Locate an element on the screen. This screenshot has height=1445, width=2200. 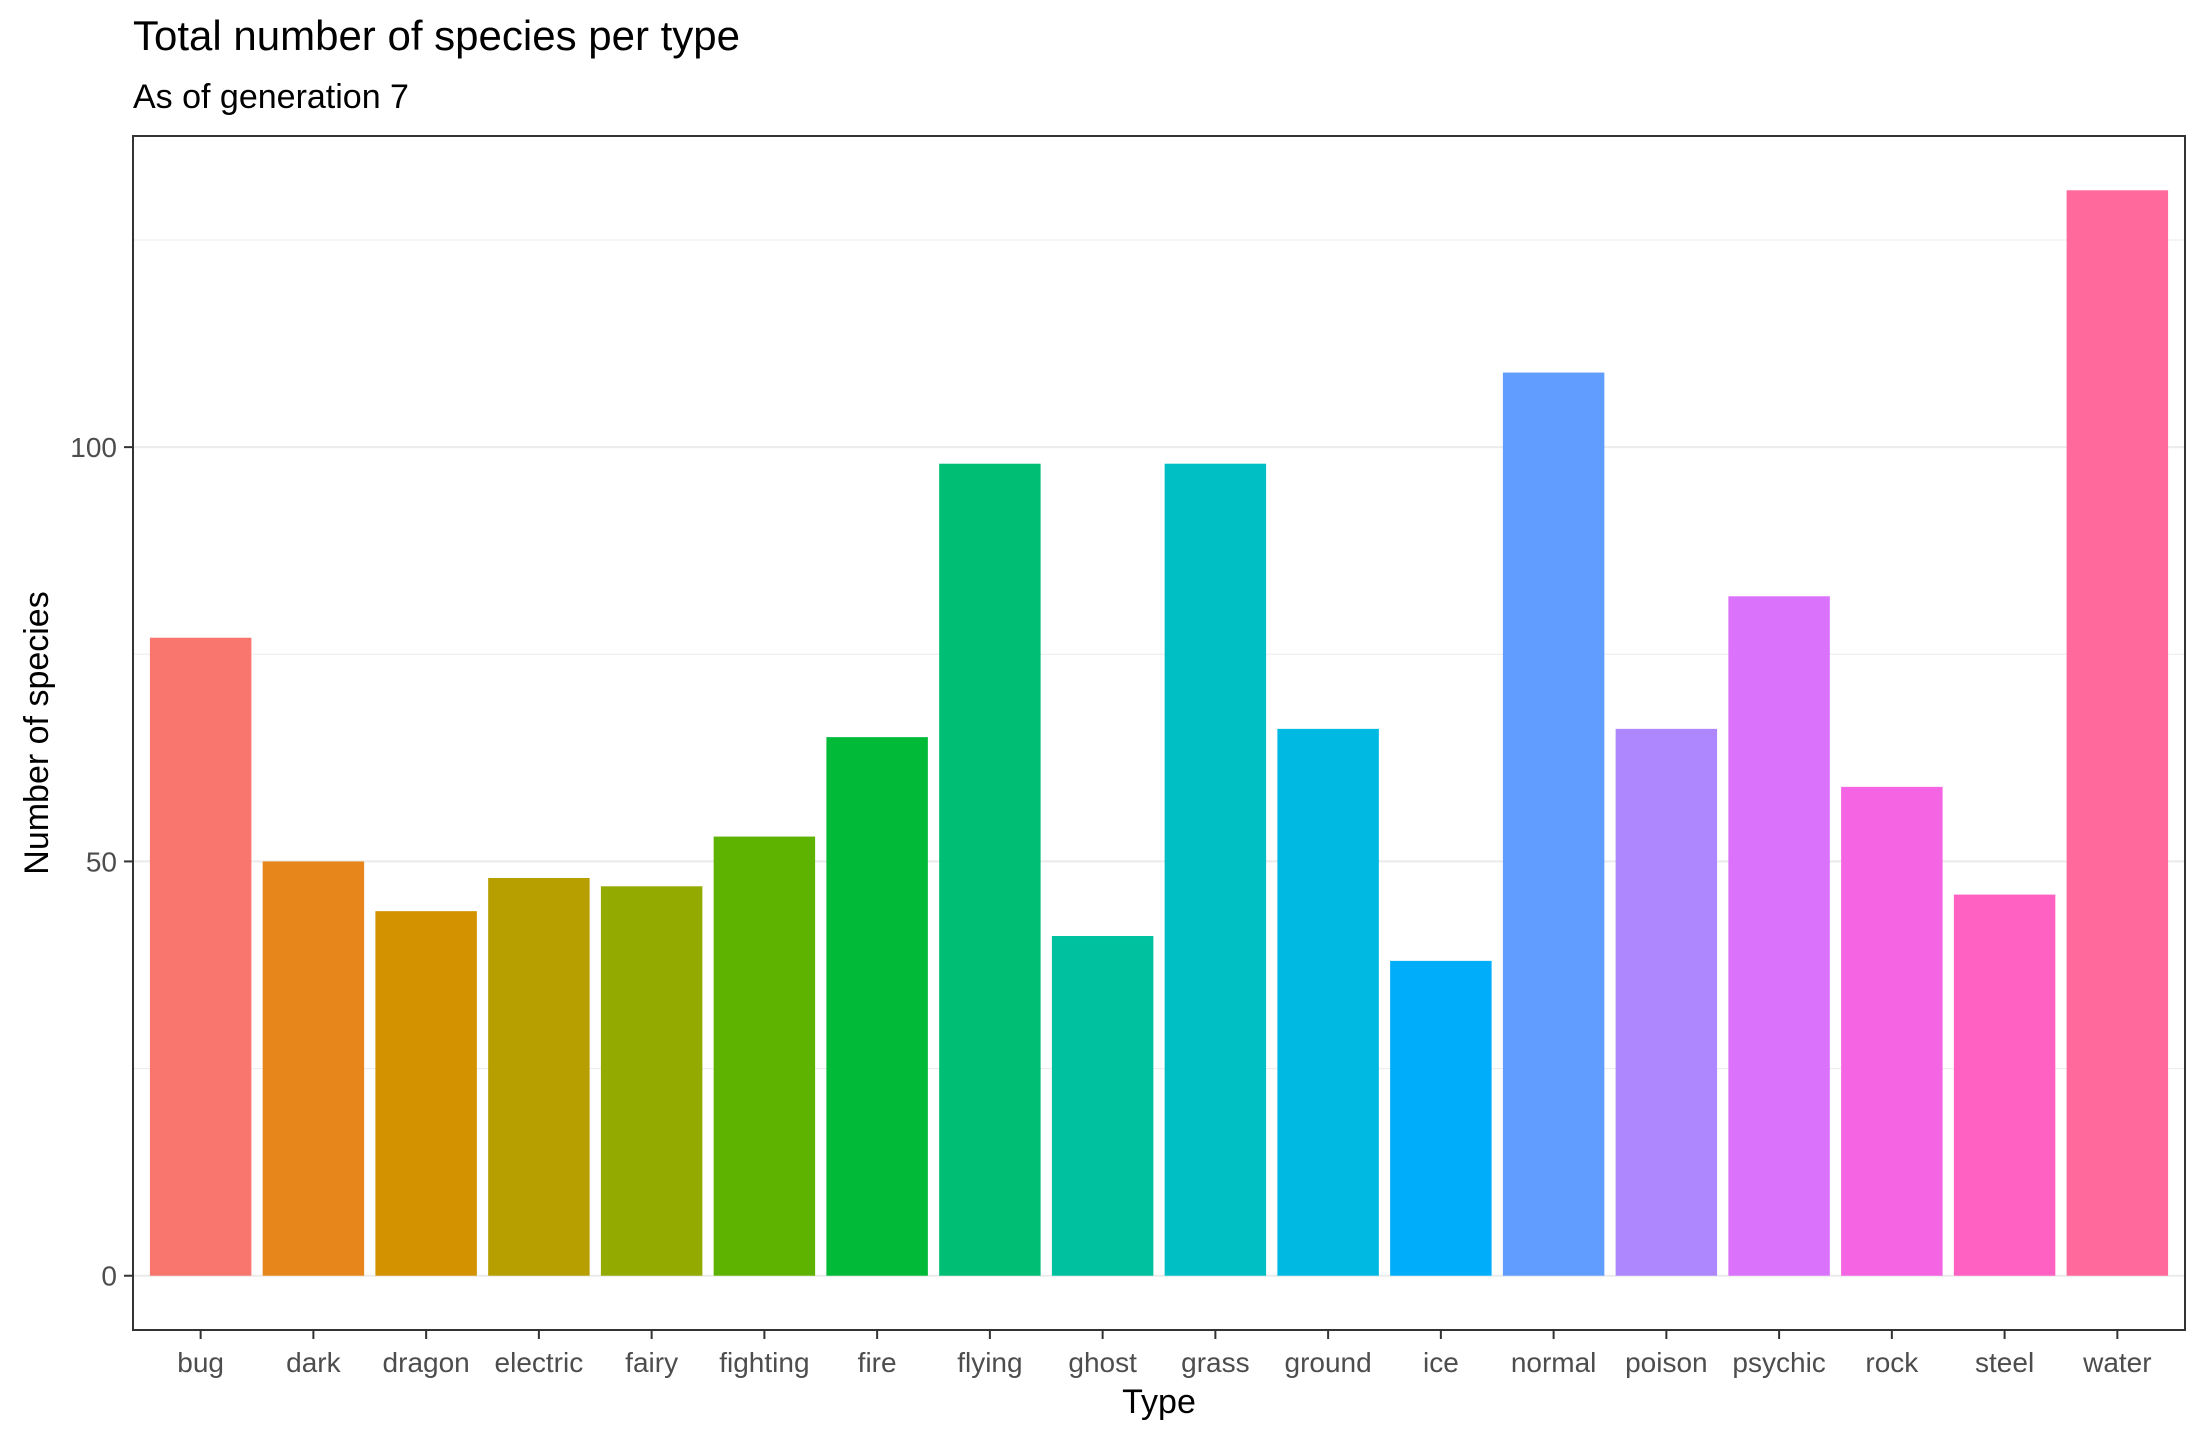
y-axis: 0 50 100 is located at coordinates (101, 862).